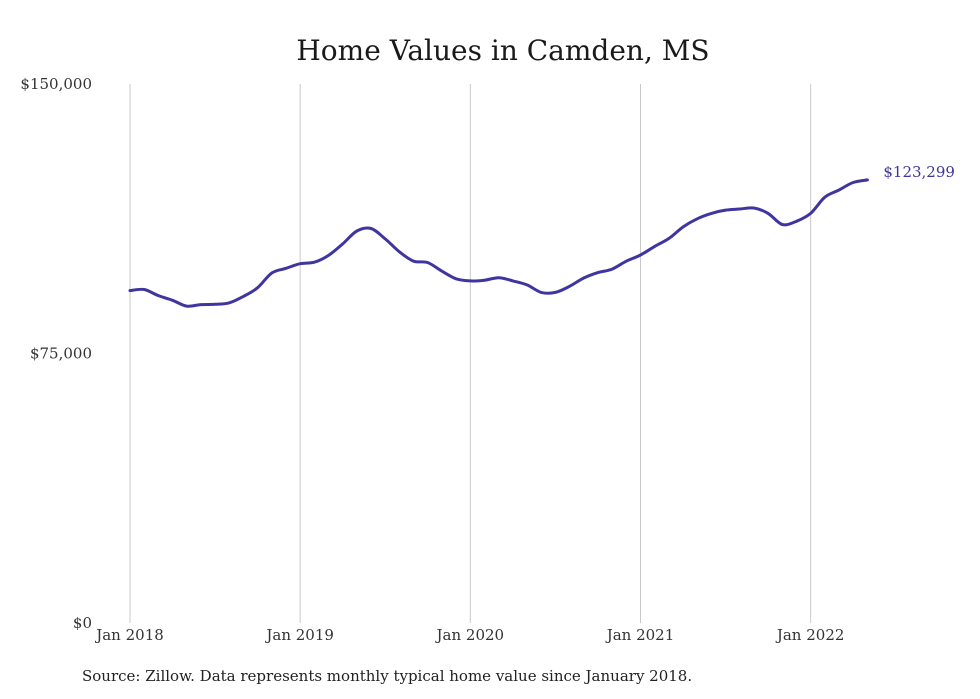  What do you see at coordinates (129, 635) in the screenshot?
I see `x-tick-label: Jan 2018` at bounding box center [129, 635].